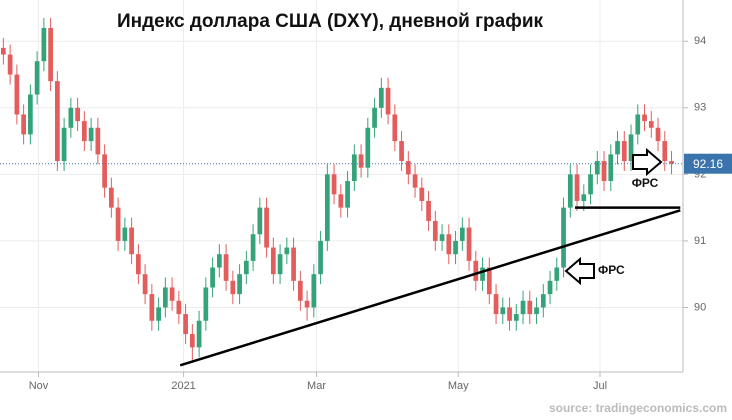 This screenshot has height=420, width=732. What do you see at coordinates (330, 21) in the screenshot?
I see `chart-title: Индекс доллара США (DXY), дневной график` at bounding box center [330, 21].